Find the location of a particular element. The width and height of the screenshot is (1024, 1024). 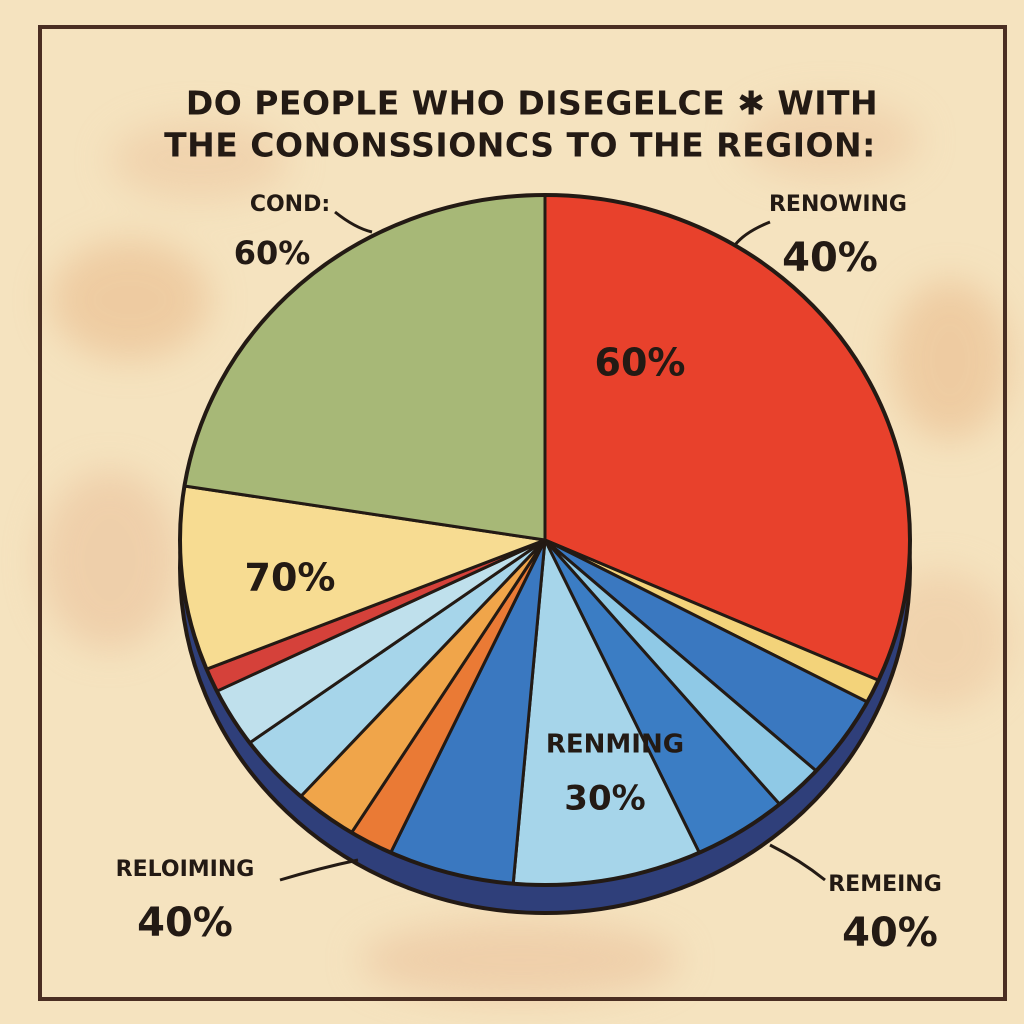

slice-label: 70% is located at coordinates (290, 578).